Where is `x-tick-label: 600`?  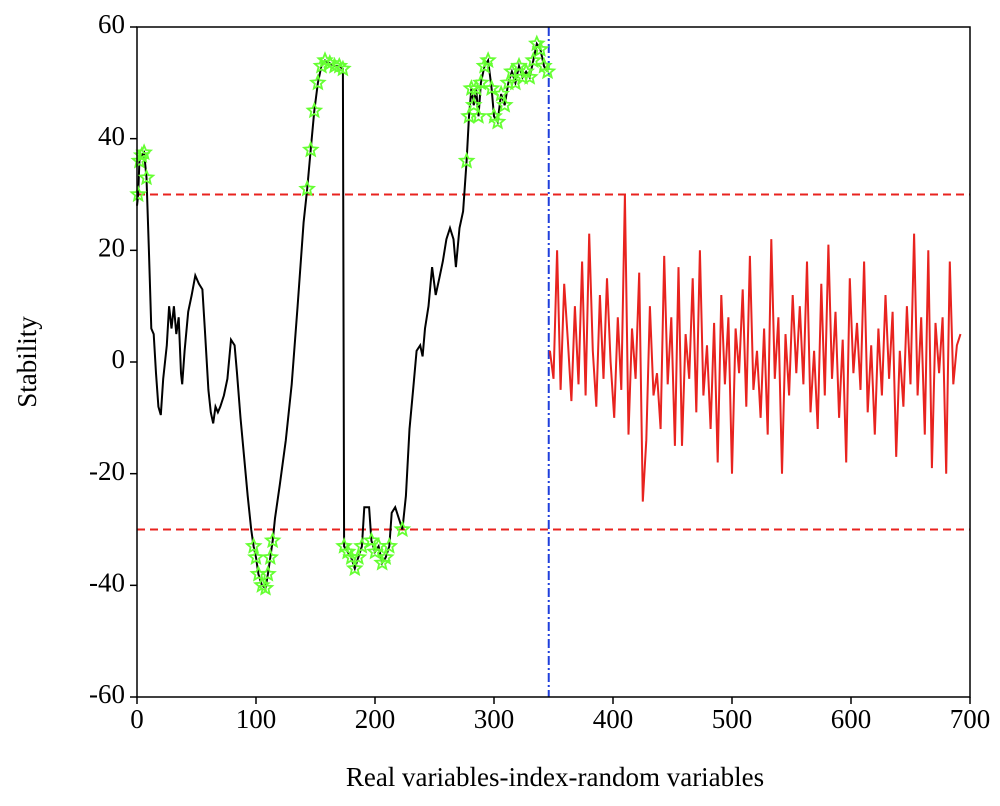 x-tick-label: 600 is located at coordinates (851, 719).